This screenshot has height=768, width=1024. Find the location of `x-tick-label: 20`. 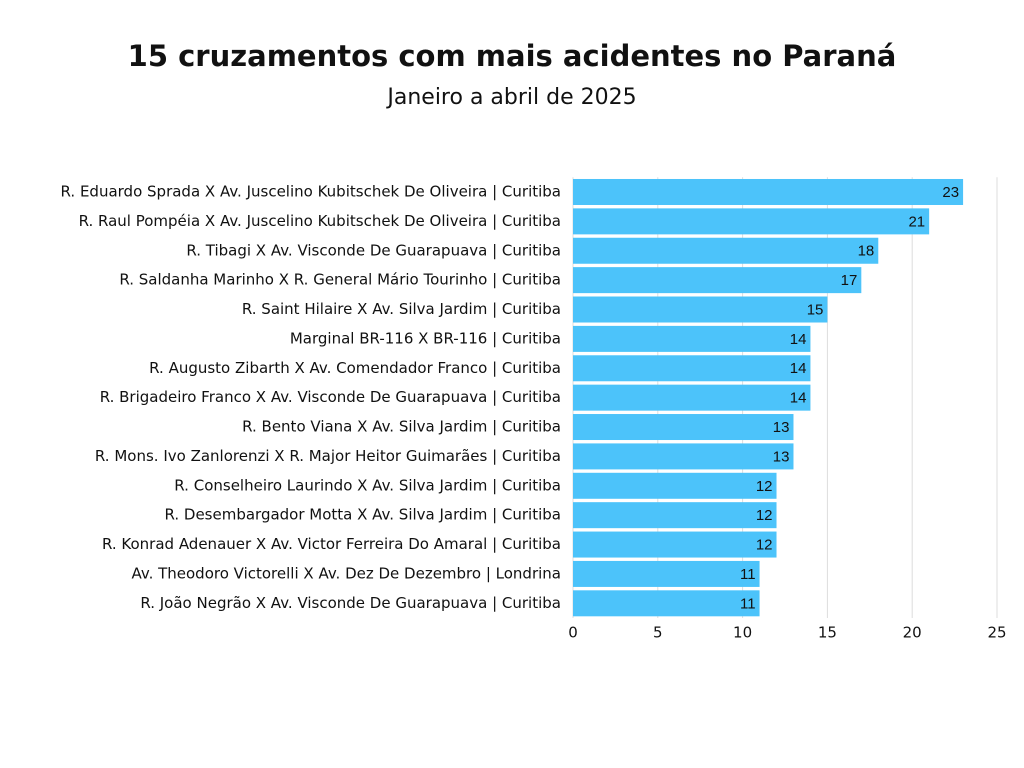

x-tick-label: 20 is located at coordinates (912, 633).